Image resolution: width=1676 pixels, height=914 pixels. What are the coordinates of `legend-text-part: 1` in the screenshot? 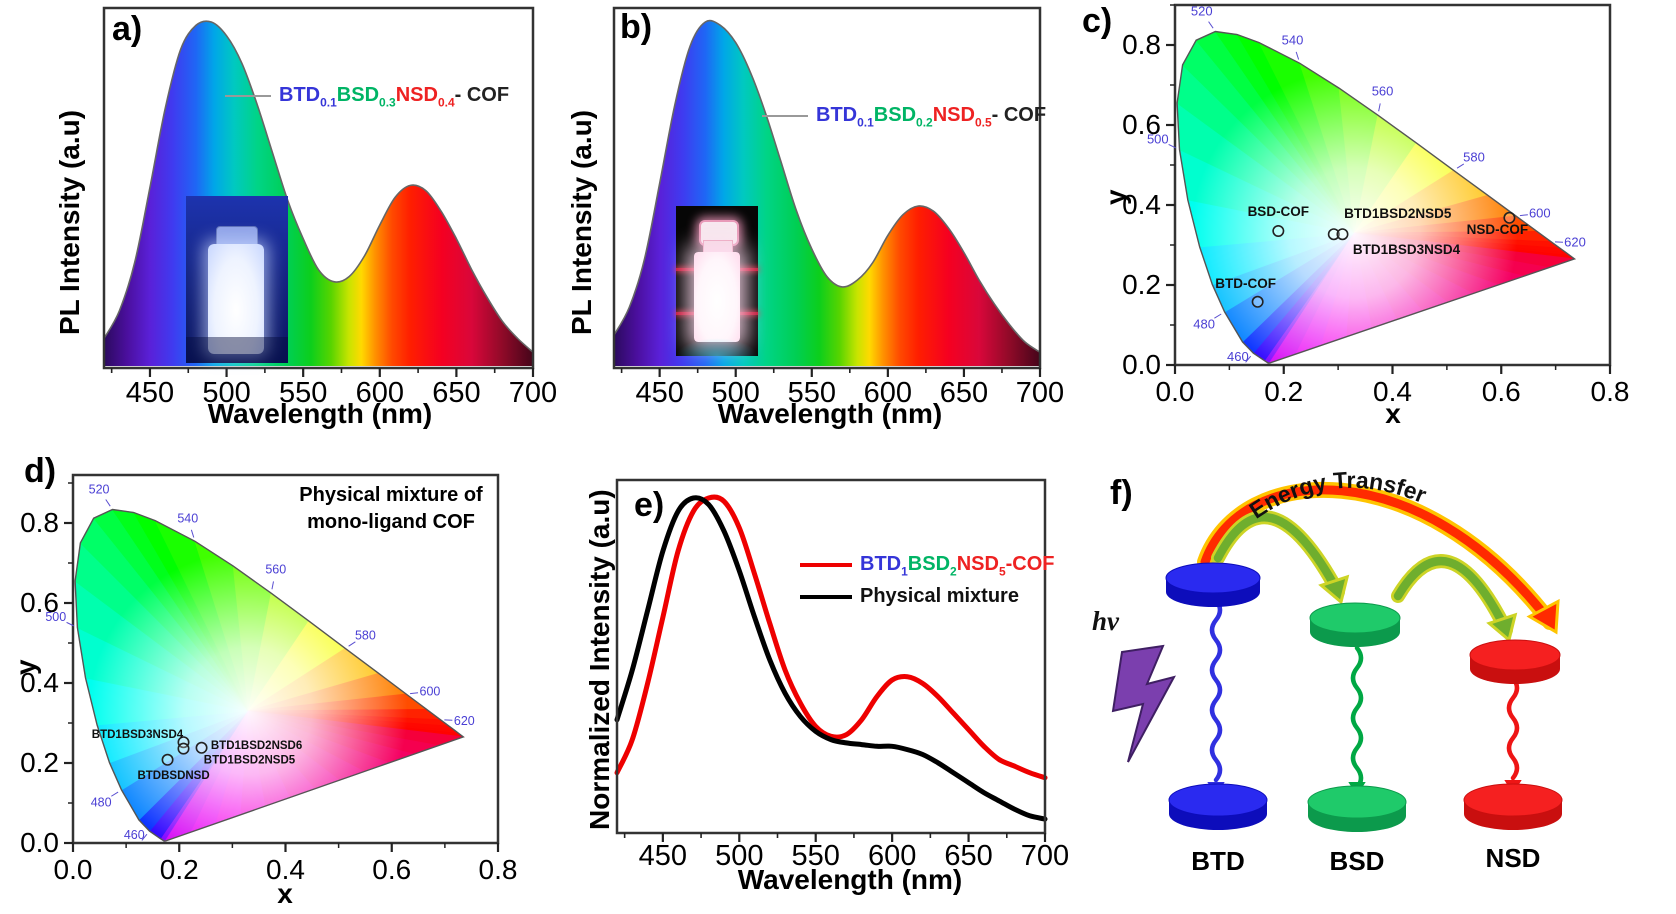 It's located at (904, 571).